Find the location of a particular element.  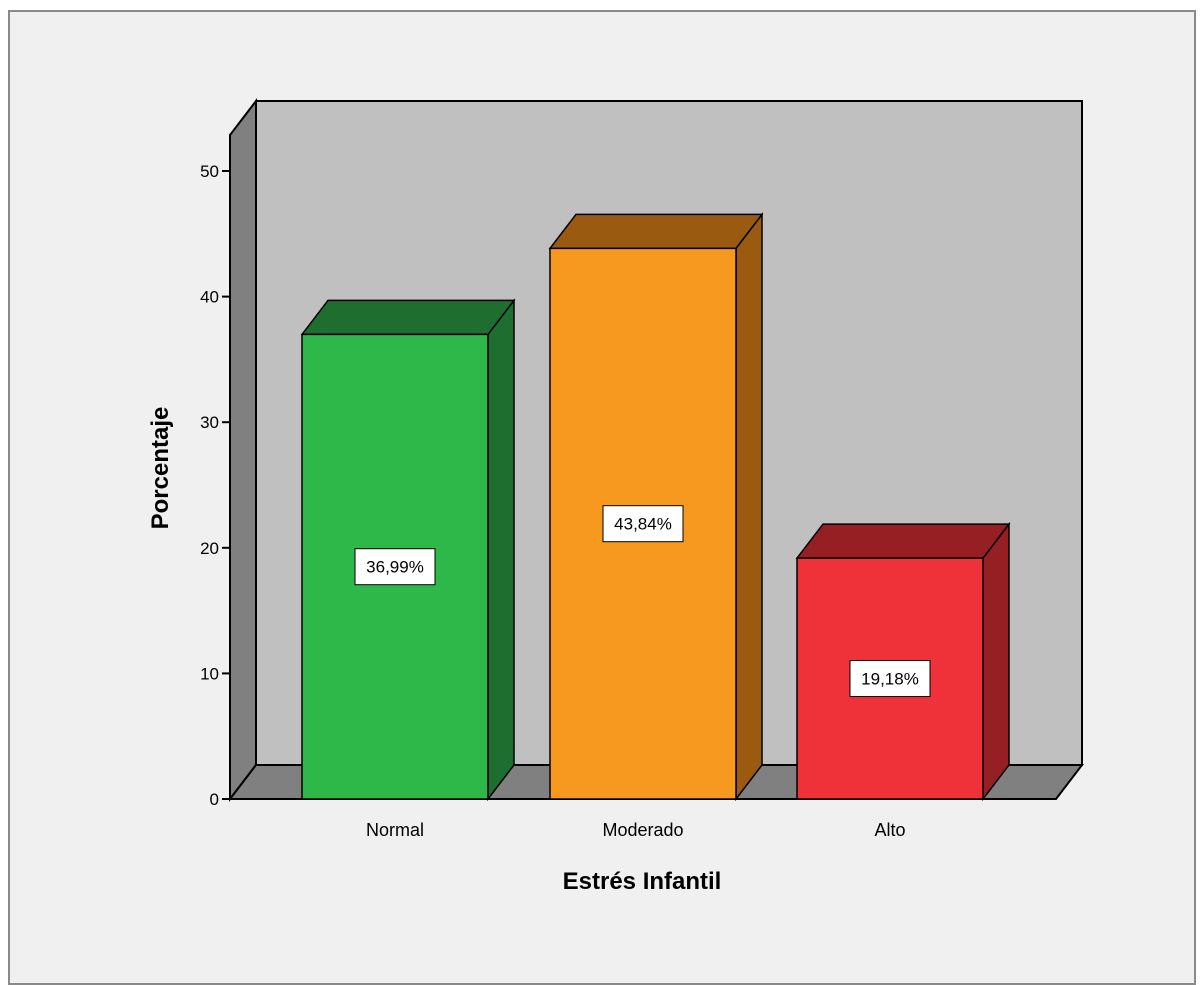

y-axis-title: Porcentaje is located at coordinates (160, 468).